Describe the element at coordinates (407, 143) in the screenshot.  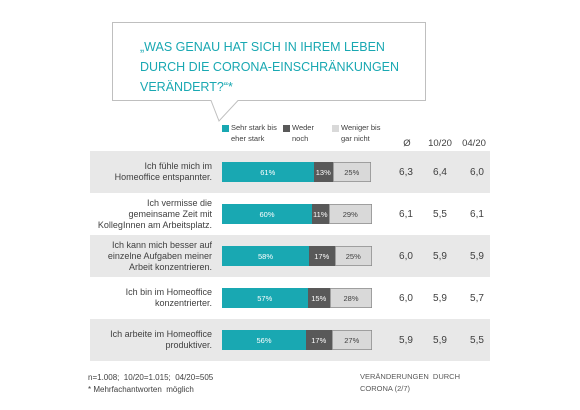
I see `column-header-average: Ø` at that location.